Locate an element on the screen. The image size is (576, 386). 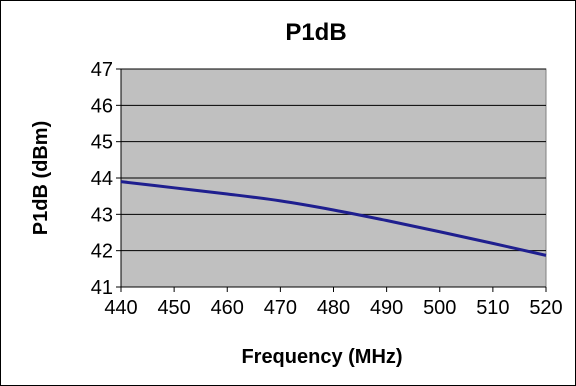
y-tick-label-41: 41 is located at coordinates (102, 288).